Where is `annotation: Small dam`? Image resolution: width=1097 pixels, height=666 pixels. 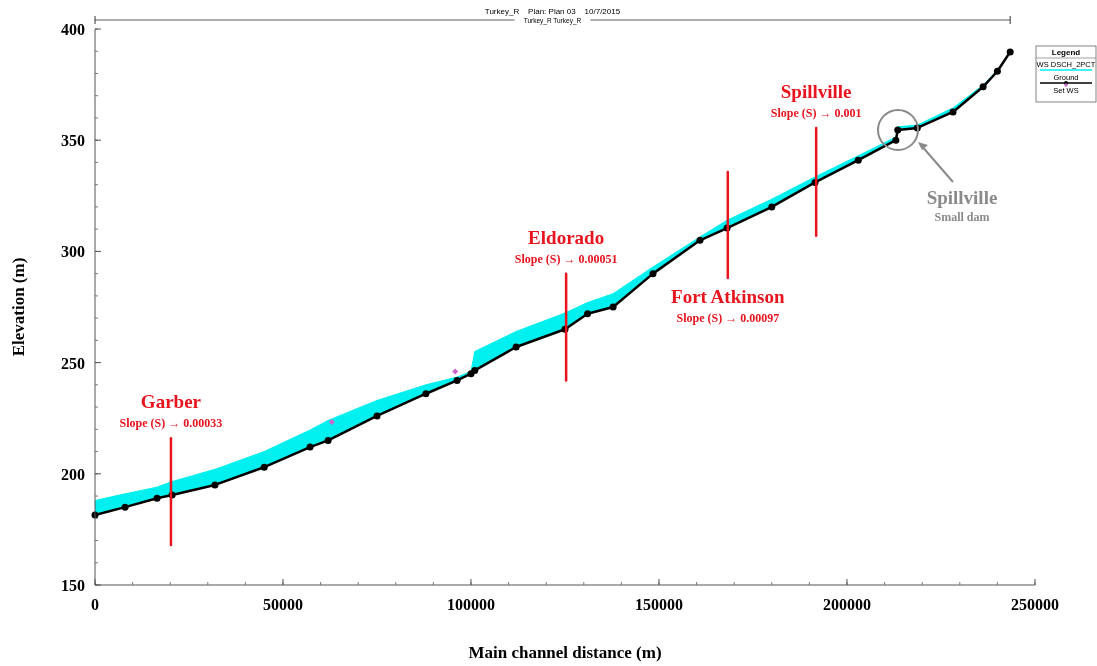 annotation: Small dam is located at coordinates (962, 217).